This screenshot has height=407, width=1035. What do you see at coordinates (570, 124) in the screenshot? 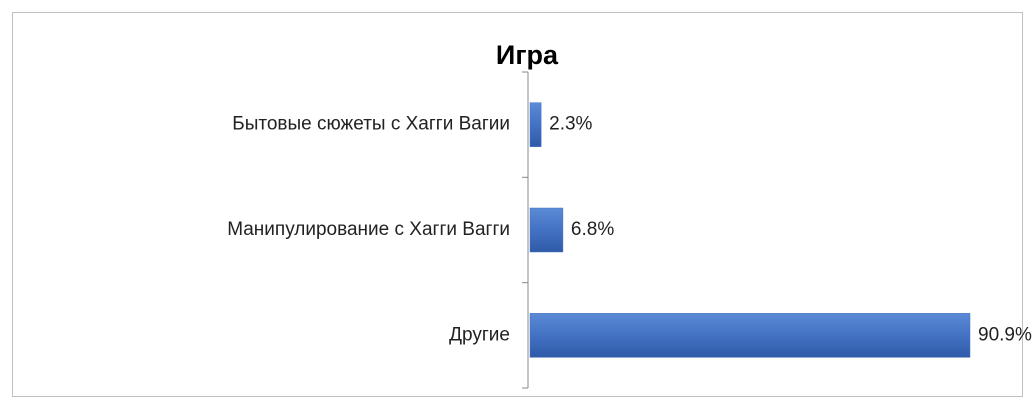
I see `value-label: 2.3%` at bounding box center [570, 124].